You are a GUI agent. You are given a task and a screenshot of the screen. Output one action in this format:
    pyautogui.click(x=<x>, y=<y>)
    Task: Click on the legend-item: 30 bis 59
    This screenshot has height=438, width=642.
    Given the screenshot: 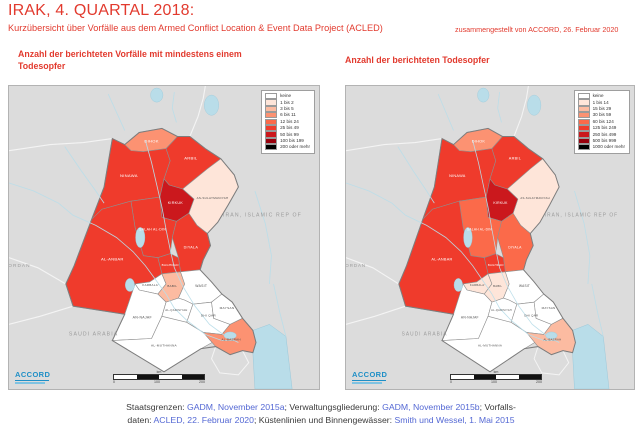 What is the action you would take?
    pyautogui.click(x=601, y=115)
    